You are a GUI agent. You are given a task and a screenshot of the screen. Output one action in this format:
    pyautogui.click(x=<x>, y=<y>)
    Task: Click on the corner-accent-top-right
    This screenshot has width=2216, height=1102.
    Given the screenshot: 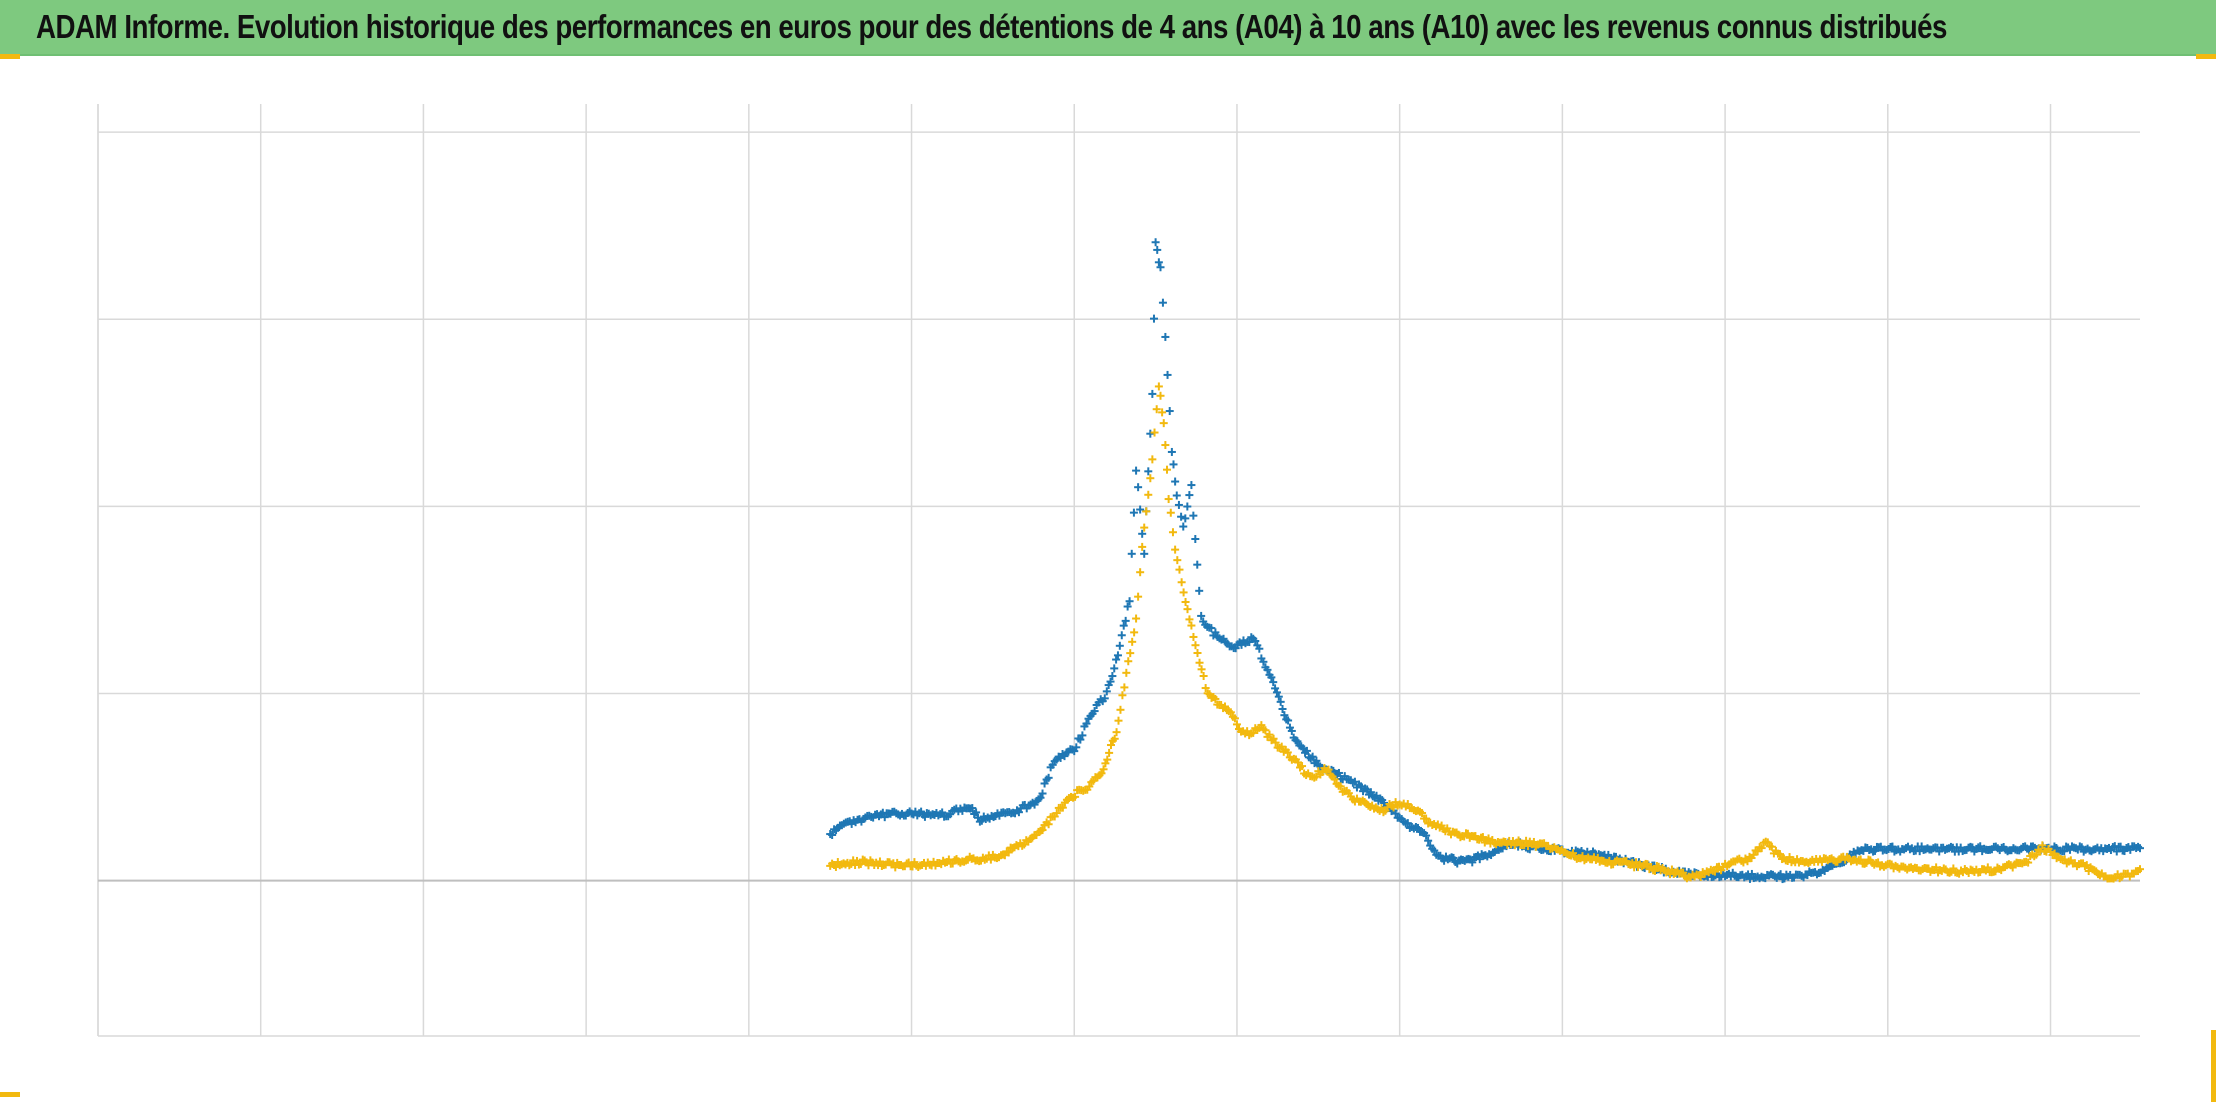 What is the action you would take?
    pyautogui.click(x=2206, y=56)
    